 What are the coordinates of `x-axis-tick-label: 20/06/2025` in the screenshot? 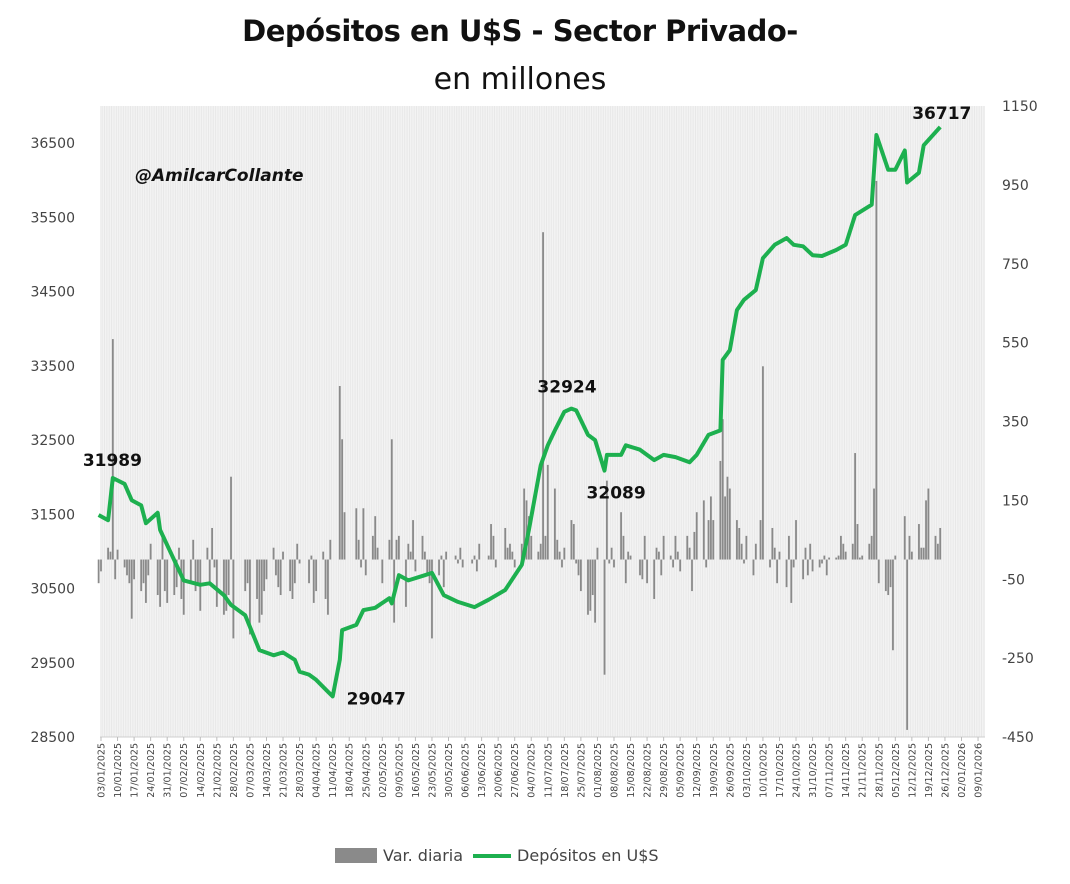 It's located at (499, 770).